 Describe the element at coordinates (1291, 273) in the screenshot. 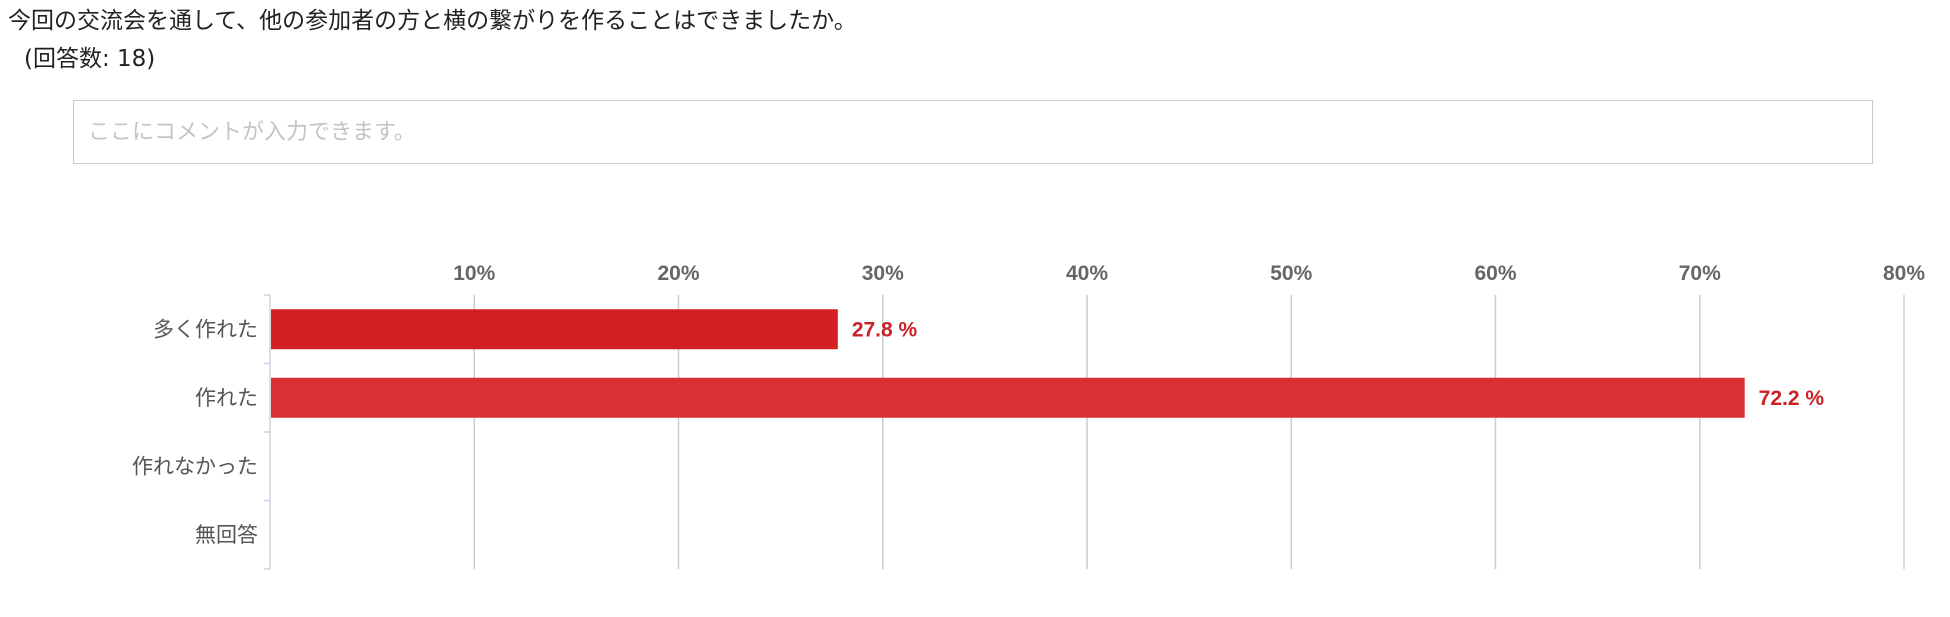

I see `x-tick-label: 50%` at that location.